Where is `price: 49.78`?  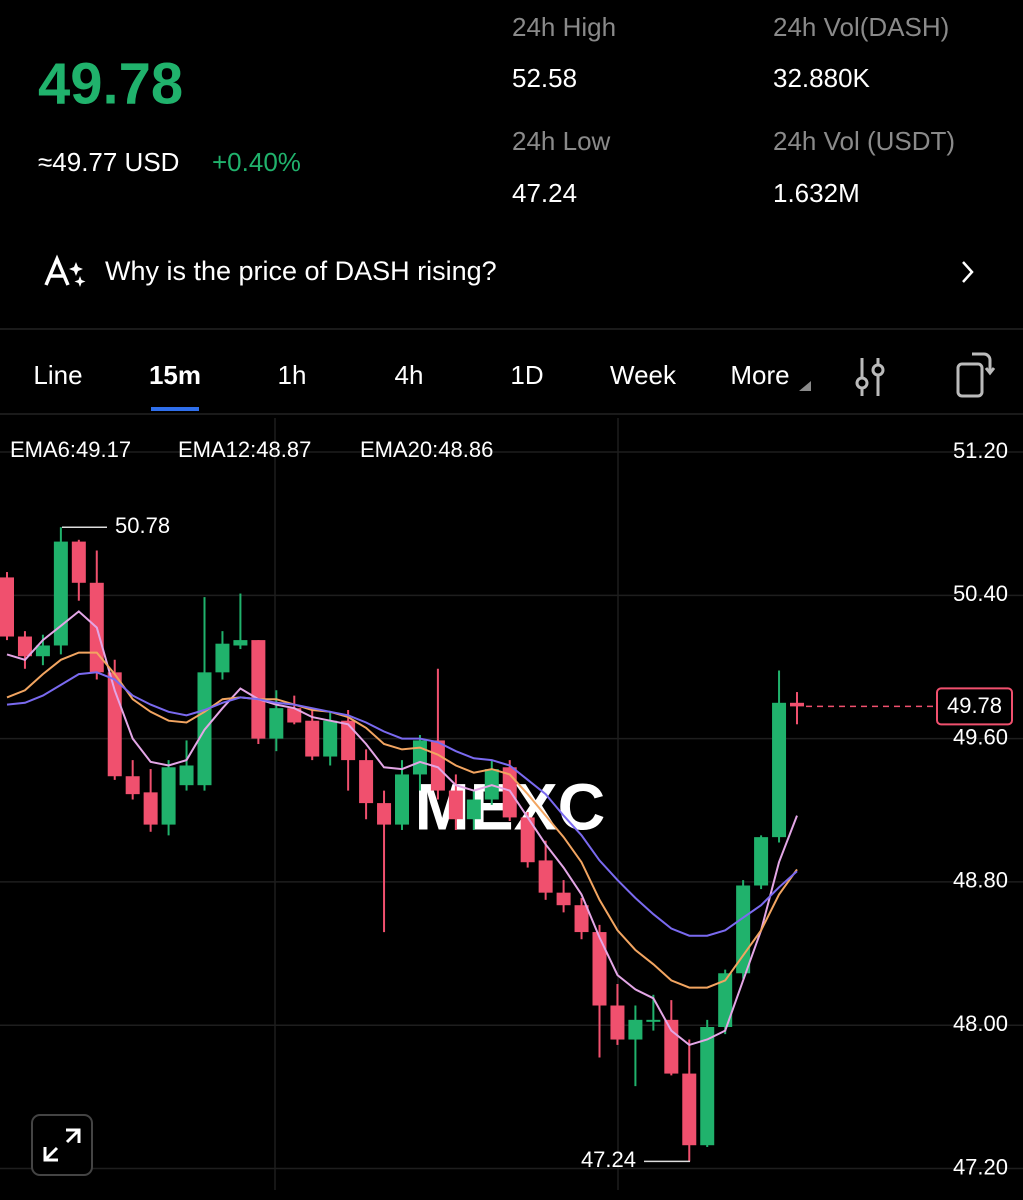 price: 49.78 is located at coordinates (110, 83).